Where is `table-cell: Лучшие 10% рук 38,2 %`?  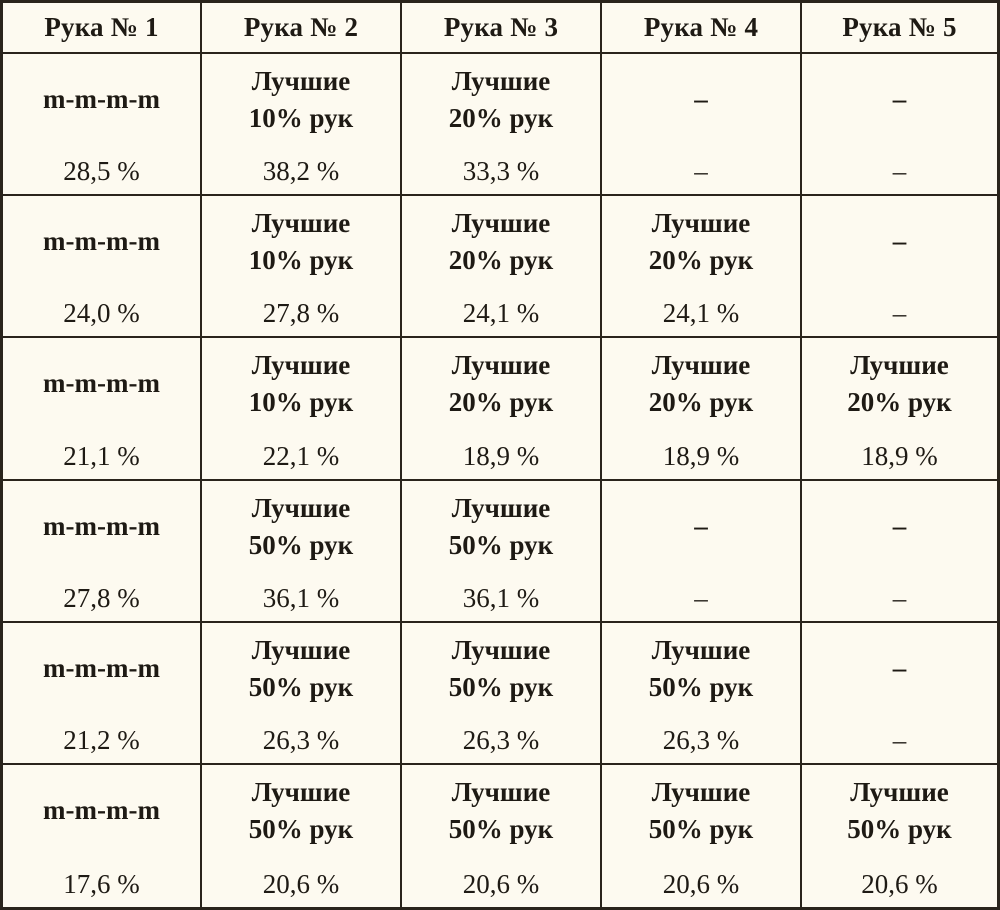 table-cell: Лучшие 10% рук 38,2 % is located at coordinates (302, 125).